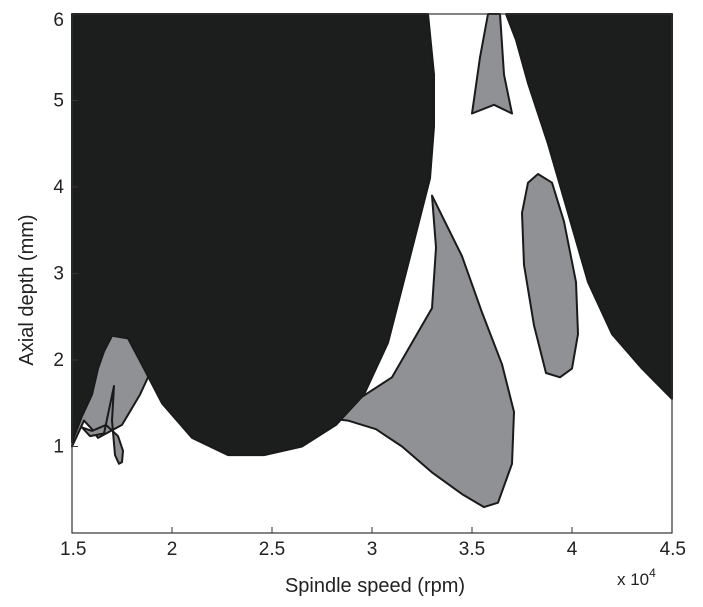 This screenshot has width=703, height=607. I want to click on x-tick-label: 2, so click(172, 549).